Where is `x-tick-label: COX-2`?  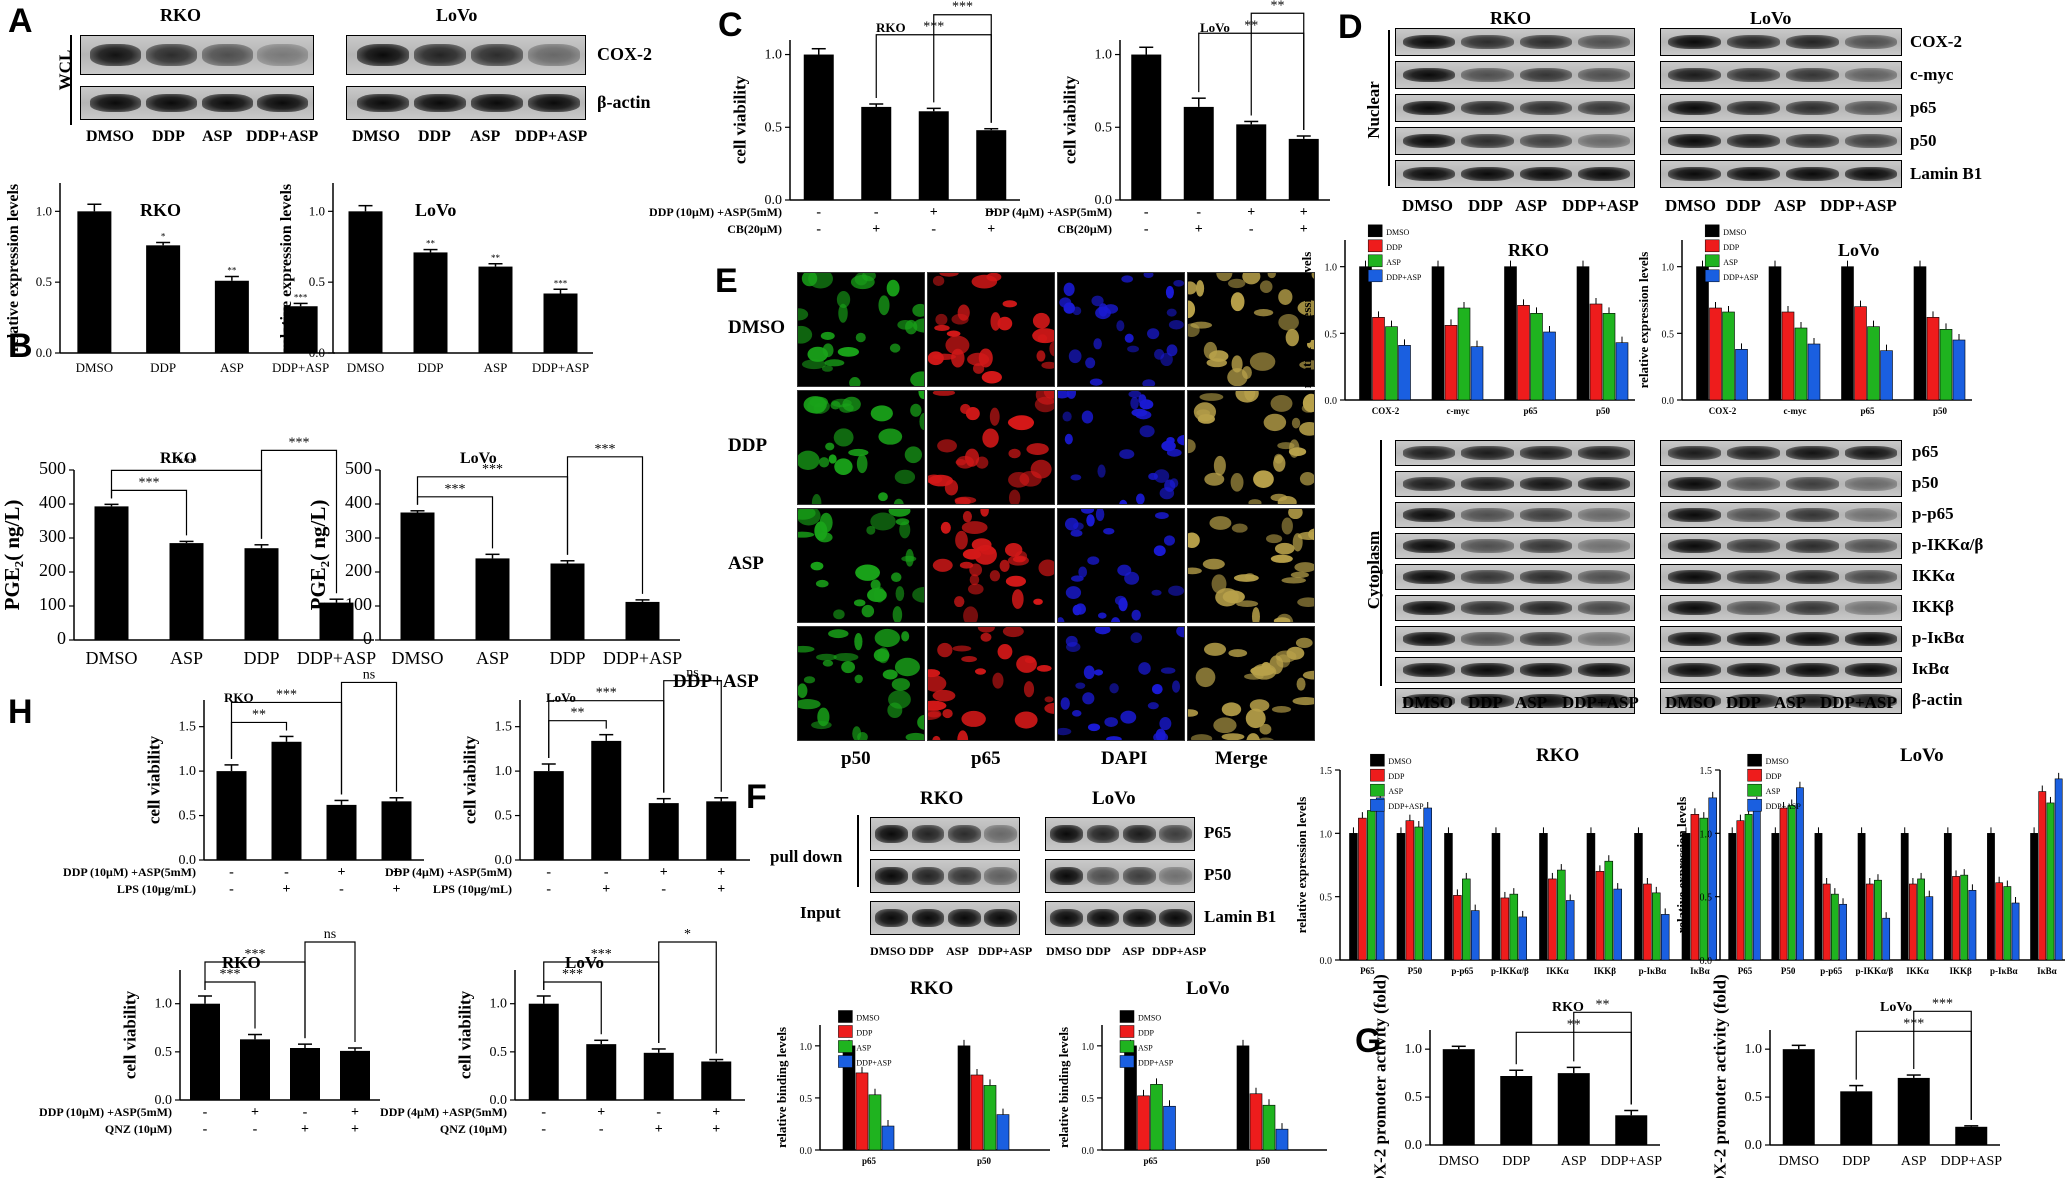 x-tick-label: COX-2 is located at coordinates (1386, 411).